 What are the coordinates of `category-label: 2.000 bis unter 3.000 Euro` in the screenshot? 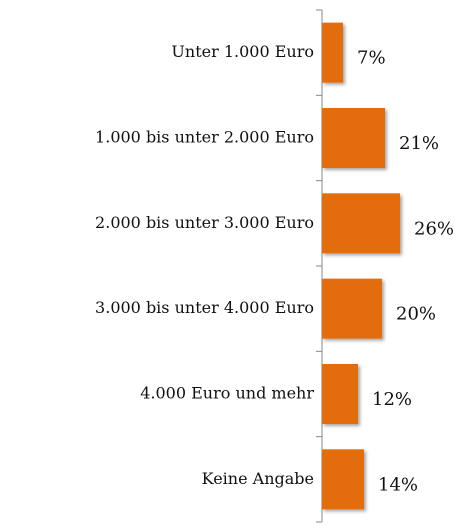 It's located at (204, 222).